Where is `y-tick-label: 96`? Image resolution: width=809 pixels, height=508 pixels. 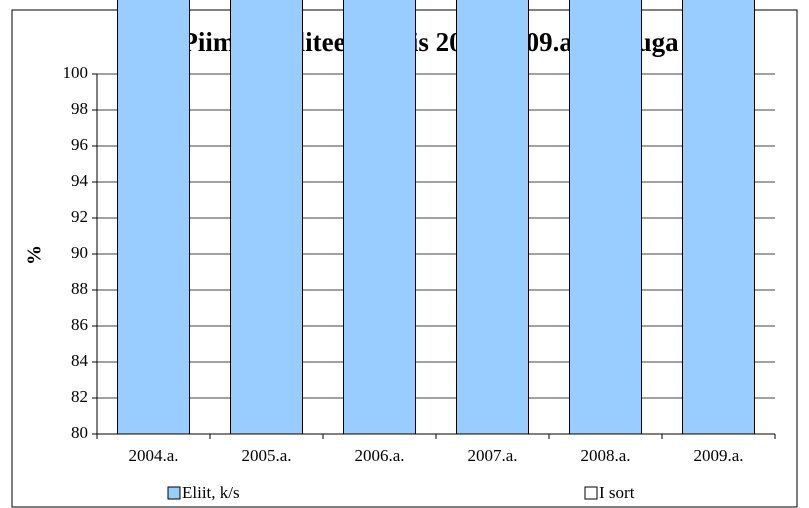 y-tick-label: 96 is located at coordinates (79, 144).